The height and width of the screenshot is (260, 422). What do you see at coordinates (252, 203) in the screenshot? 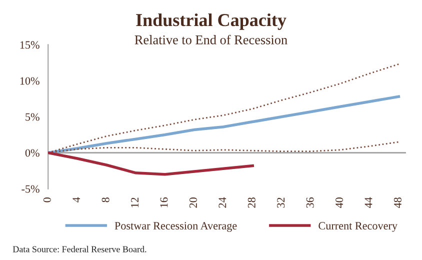
I see `x-tick-label: 28` at bounding box center [252, 203].